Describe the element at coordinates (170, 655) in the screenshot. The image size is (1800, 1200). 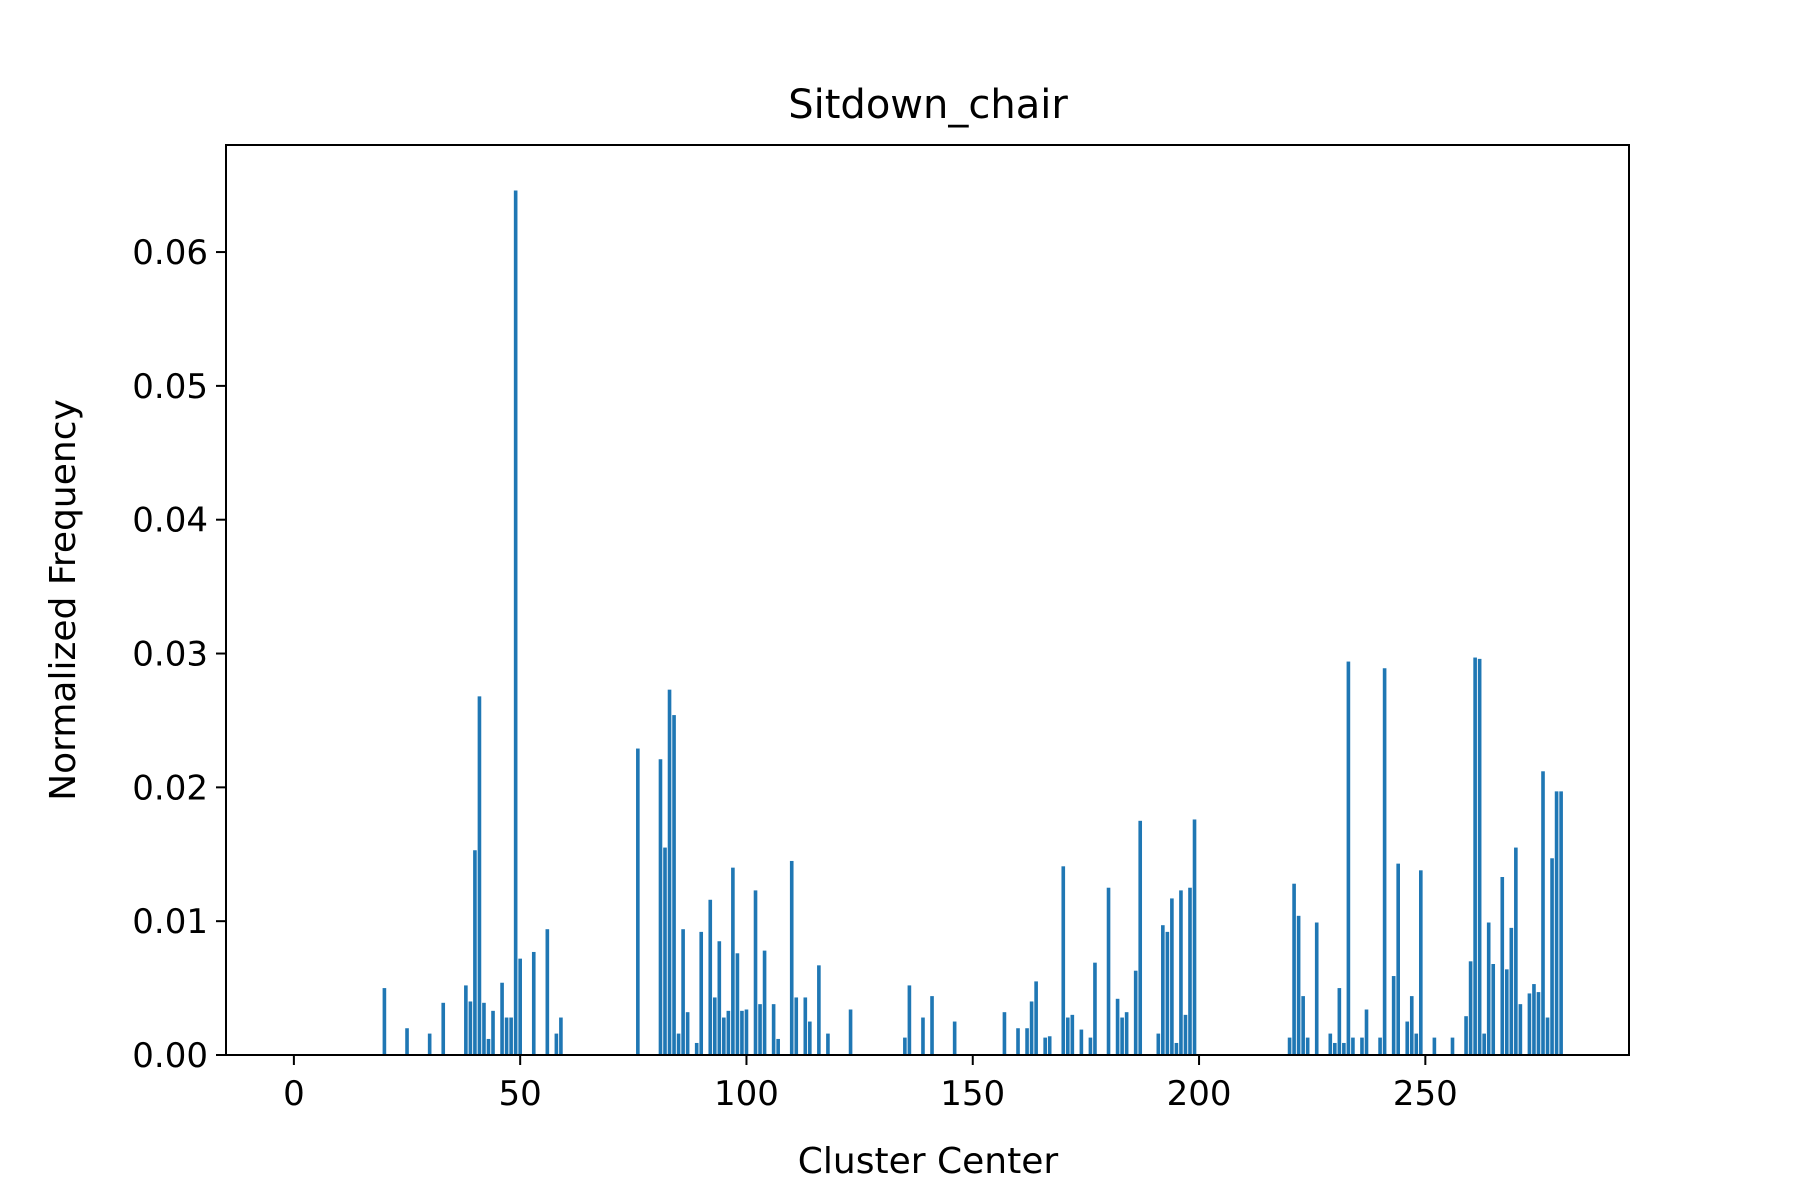
I see `y-tick-label: 0.03` at that location.